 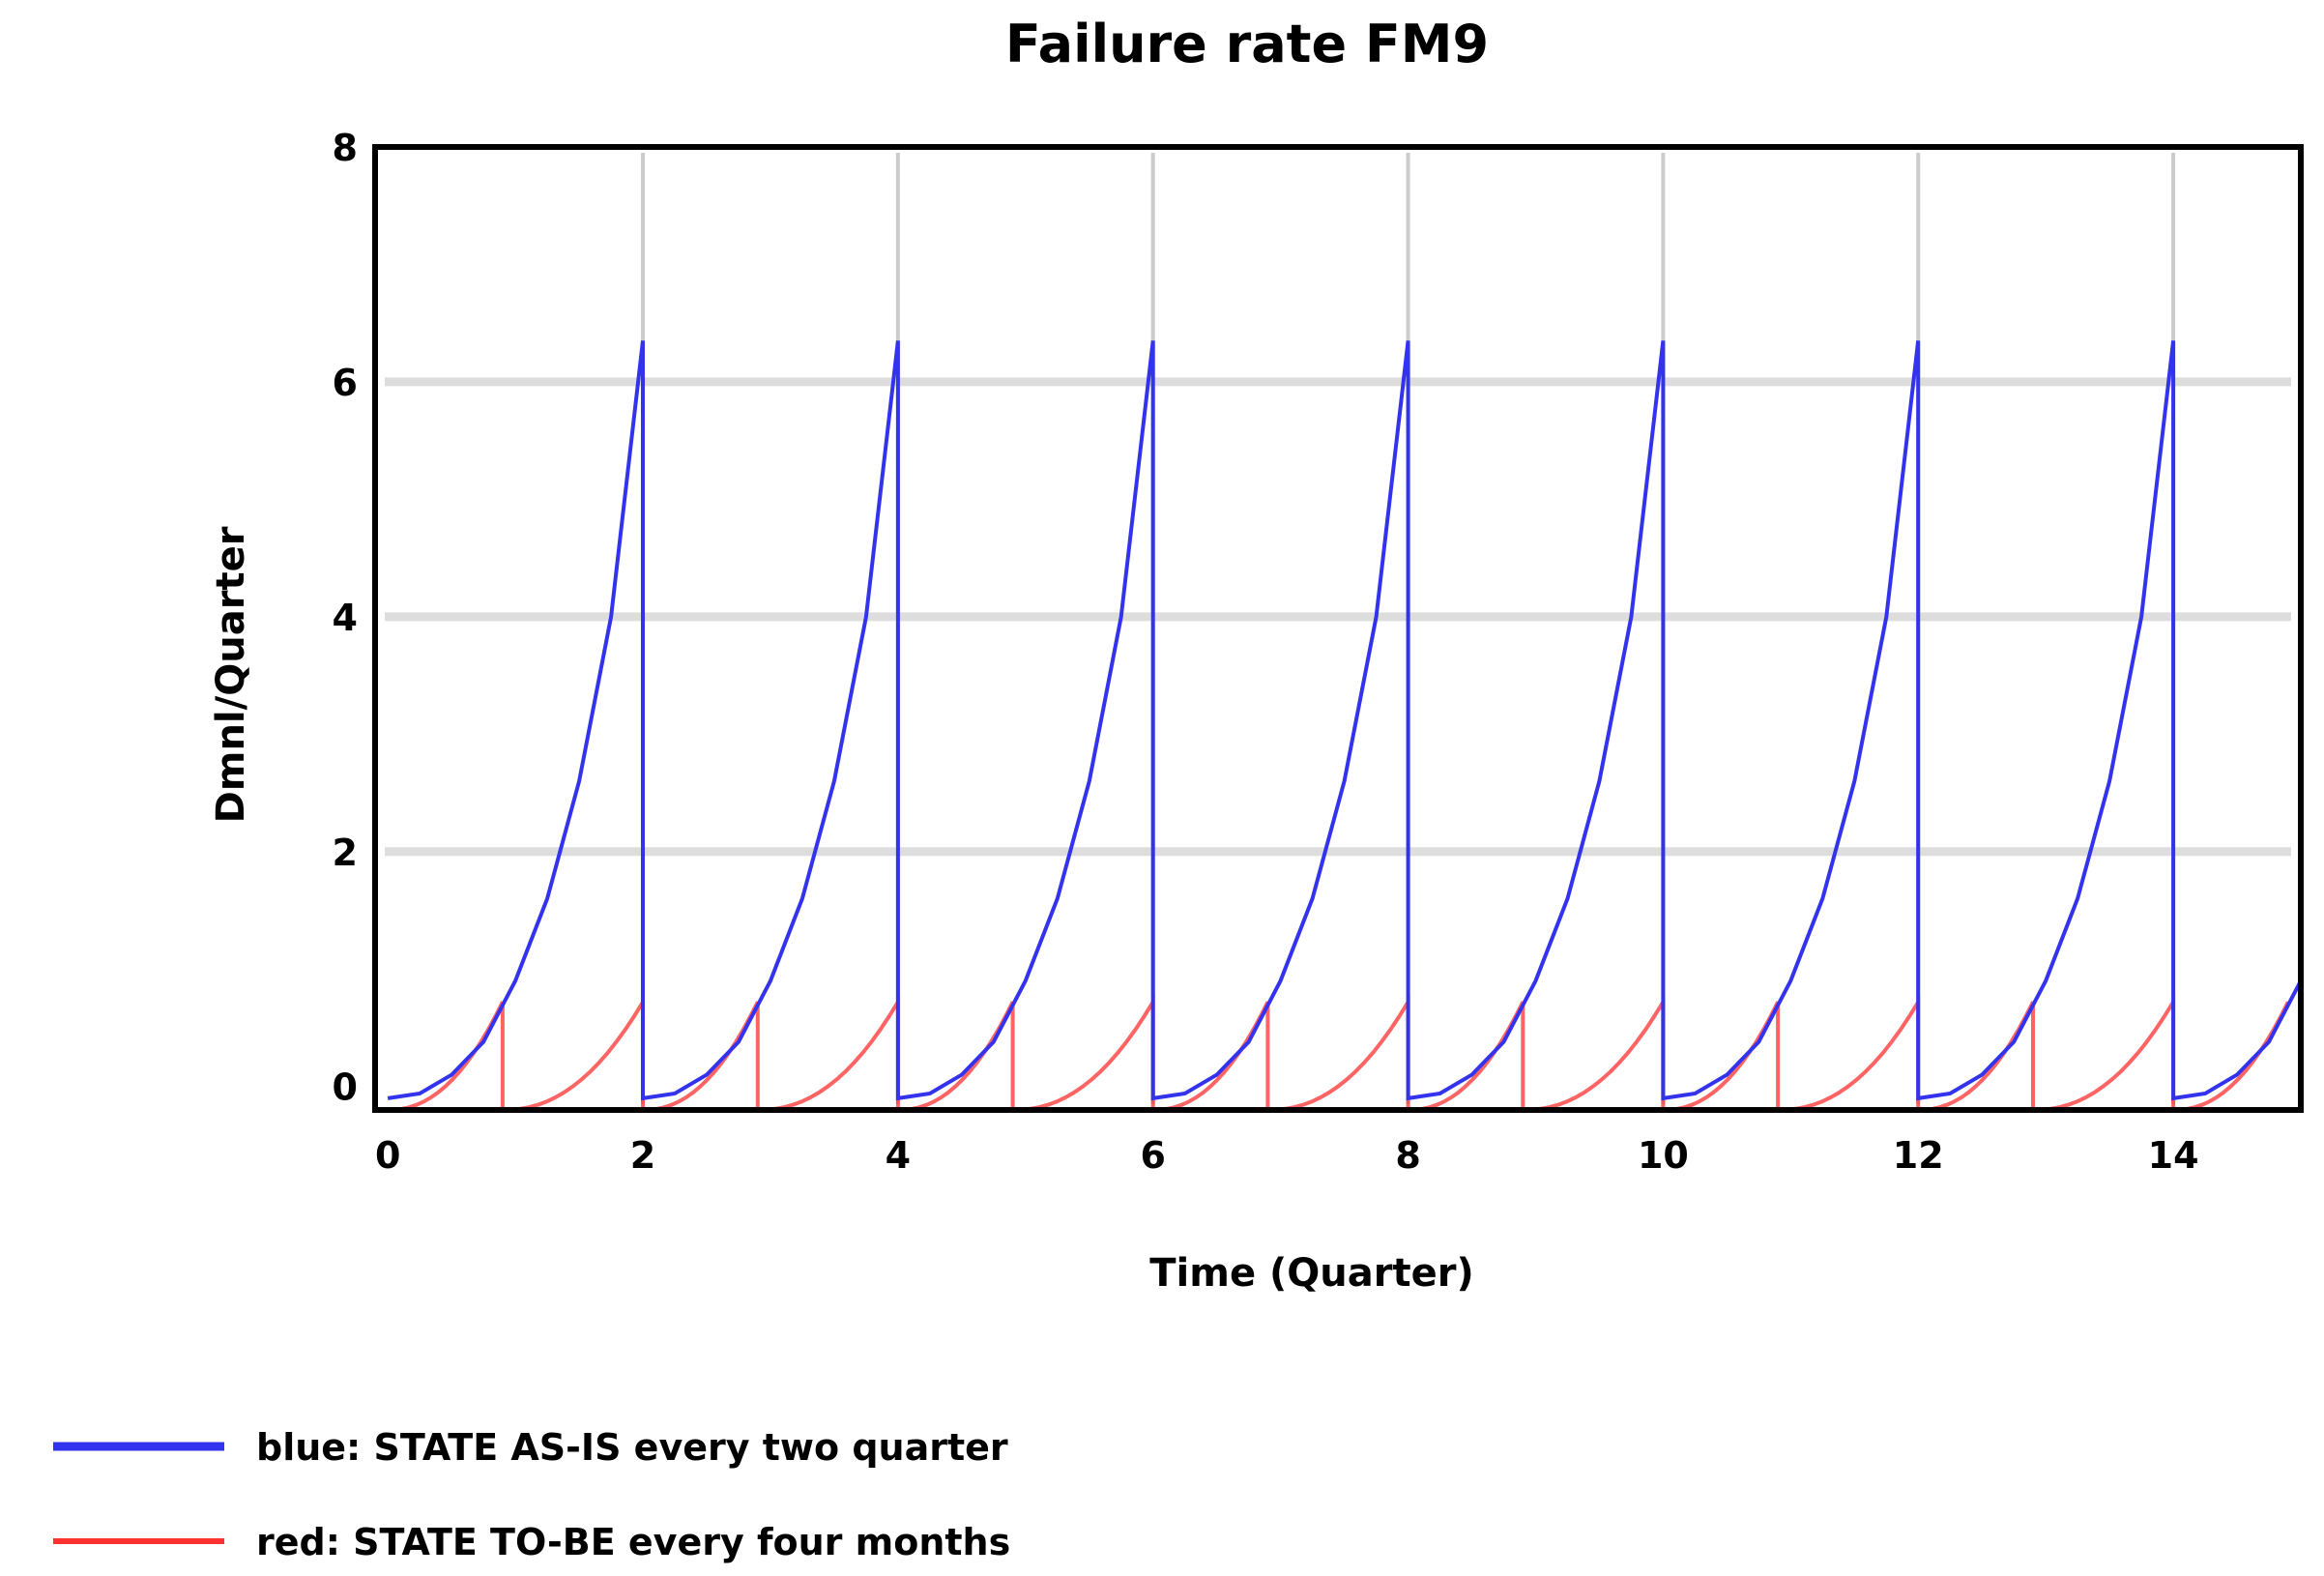 What do you see at coordinates (345, 148) in the screenshot?
I see `y-tick-label: 8` at bounding box center [345, 148].